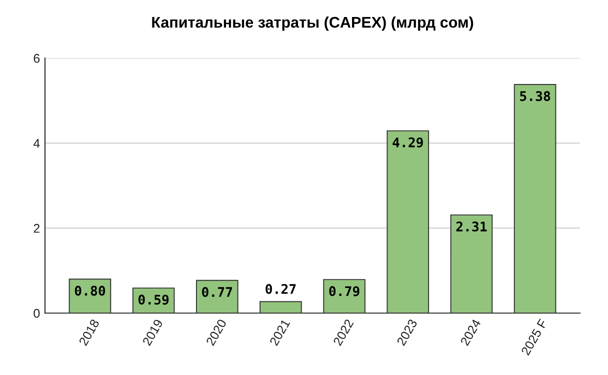 The height and width of the screenshot is (375, 608). Describe the element at coordinates (37, 313) in the screenshot. I see `y-tick-label: 0` at that location.